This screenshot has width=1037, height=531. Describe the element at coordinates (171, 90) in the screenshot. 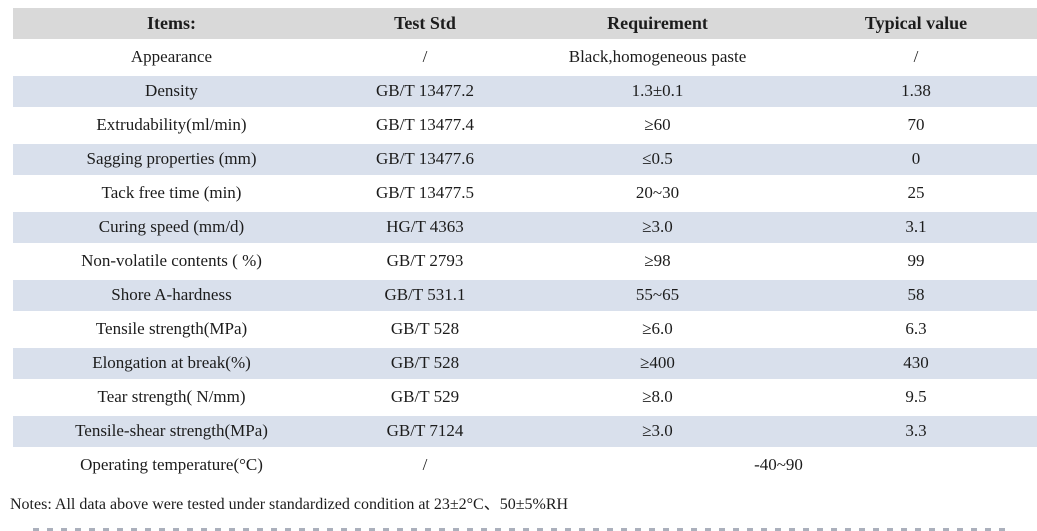

I see `cell-item: Density` at that location.